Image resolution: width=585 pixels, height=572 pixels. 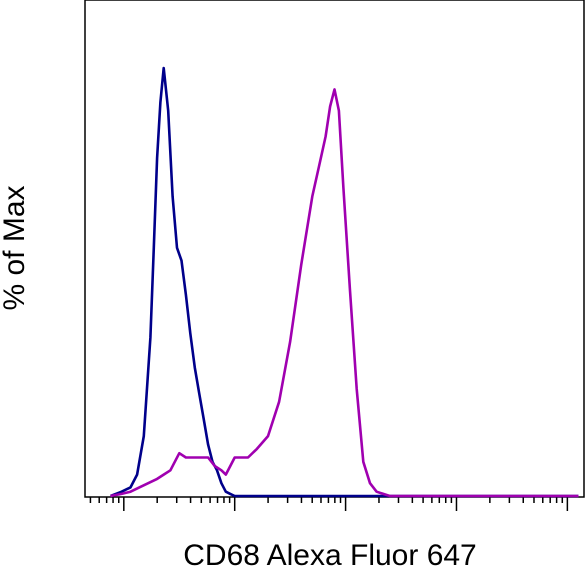 What do you see at coordinates (329, 504) in the screenshot?
I see `x-axis-ticks` at bounding box center [329, 504].